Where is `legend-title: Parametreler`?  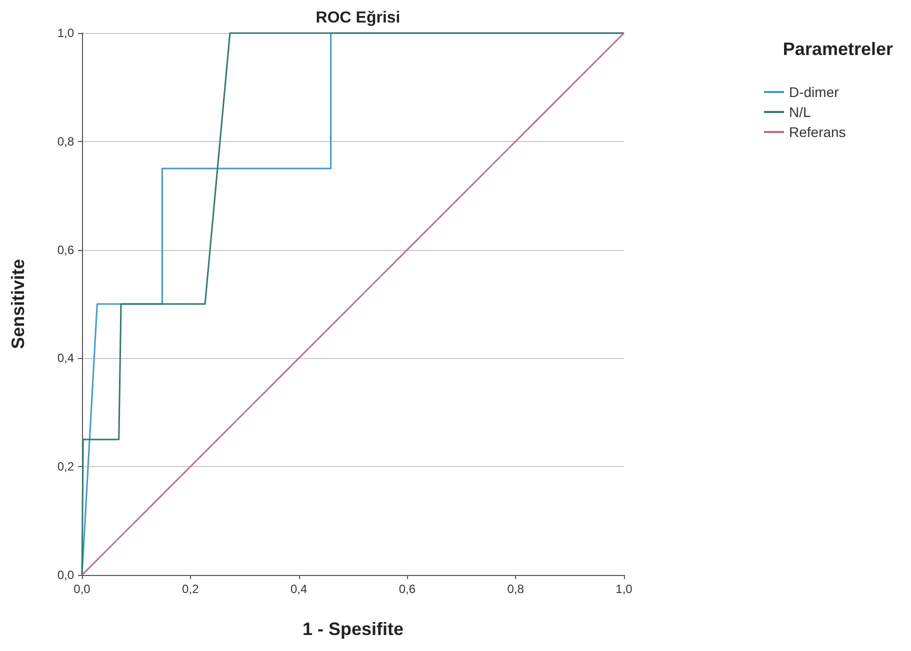
legend-title: Parametreler is located at coordinates (838, 49).